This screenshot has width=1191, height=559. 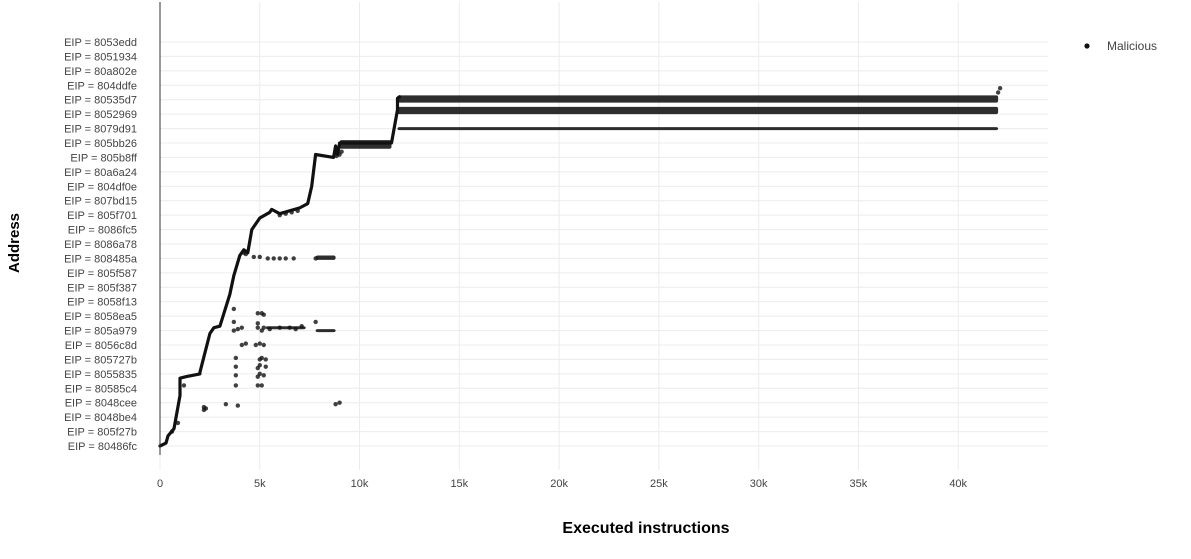 What do you see at coordinates (859, 484) in the screenshot?
I see `x-tick-label: 35k` at bounding box center [859, 484].